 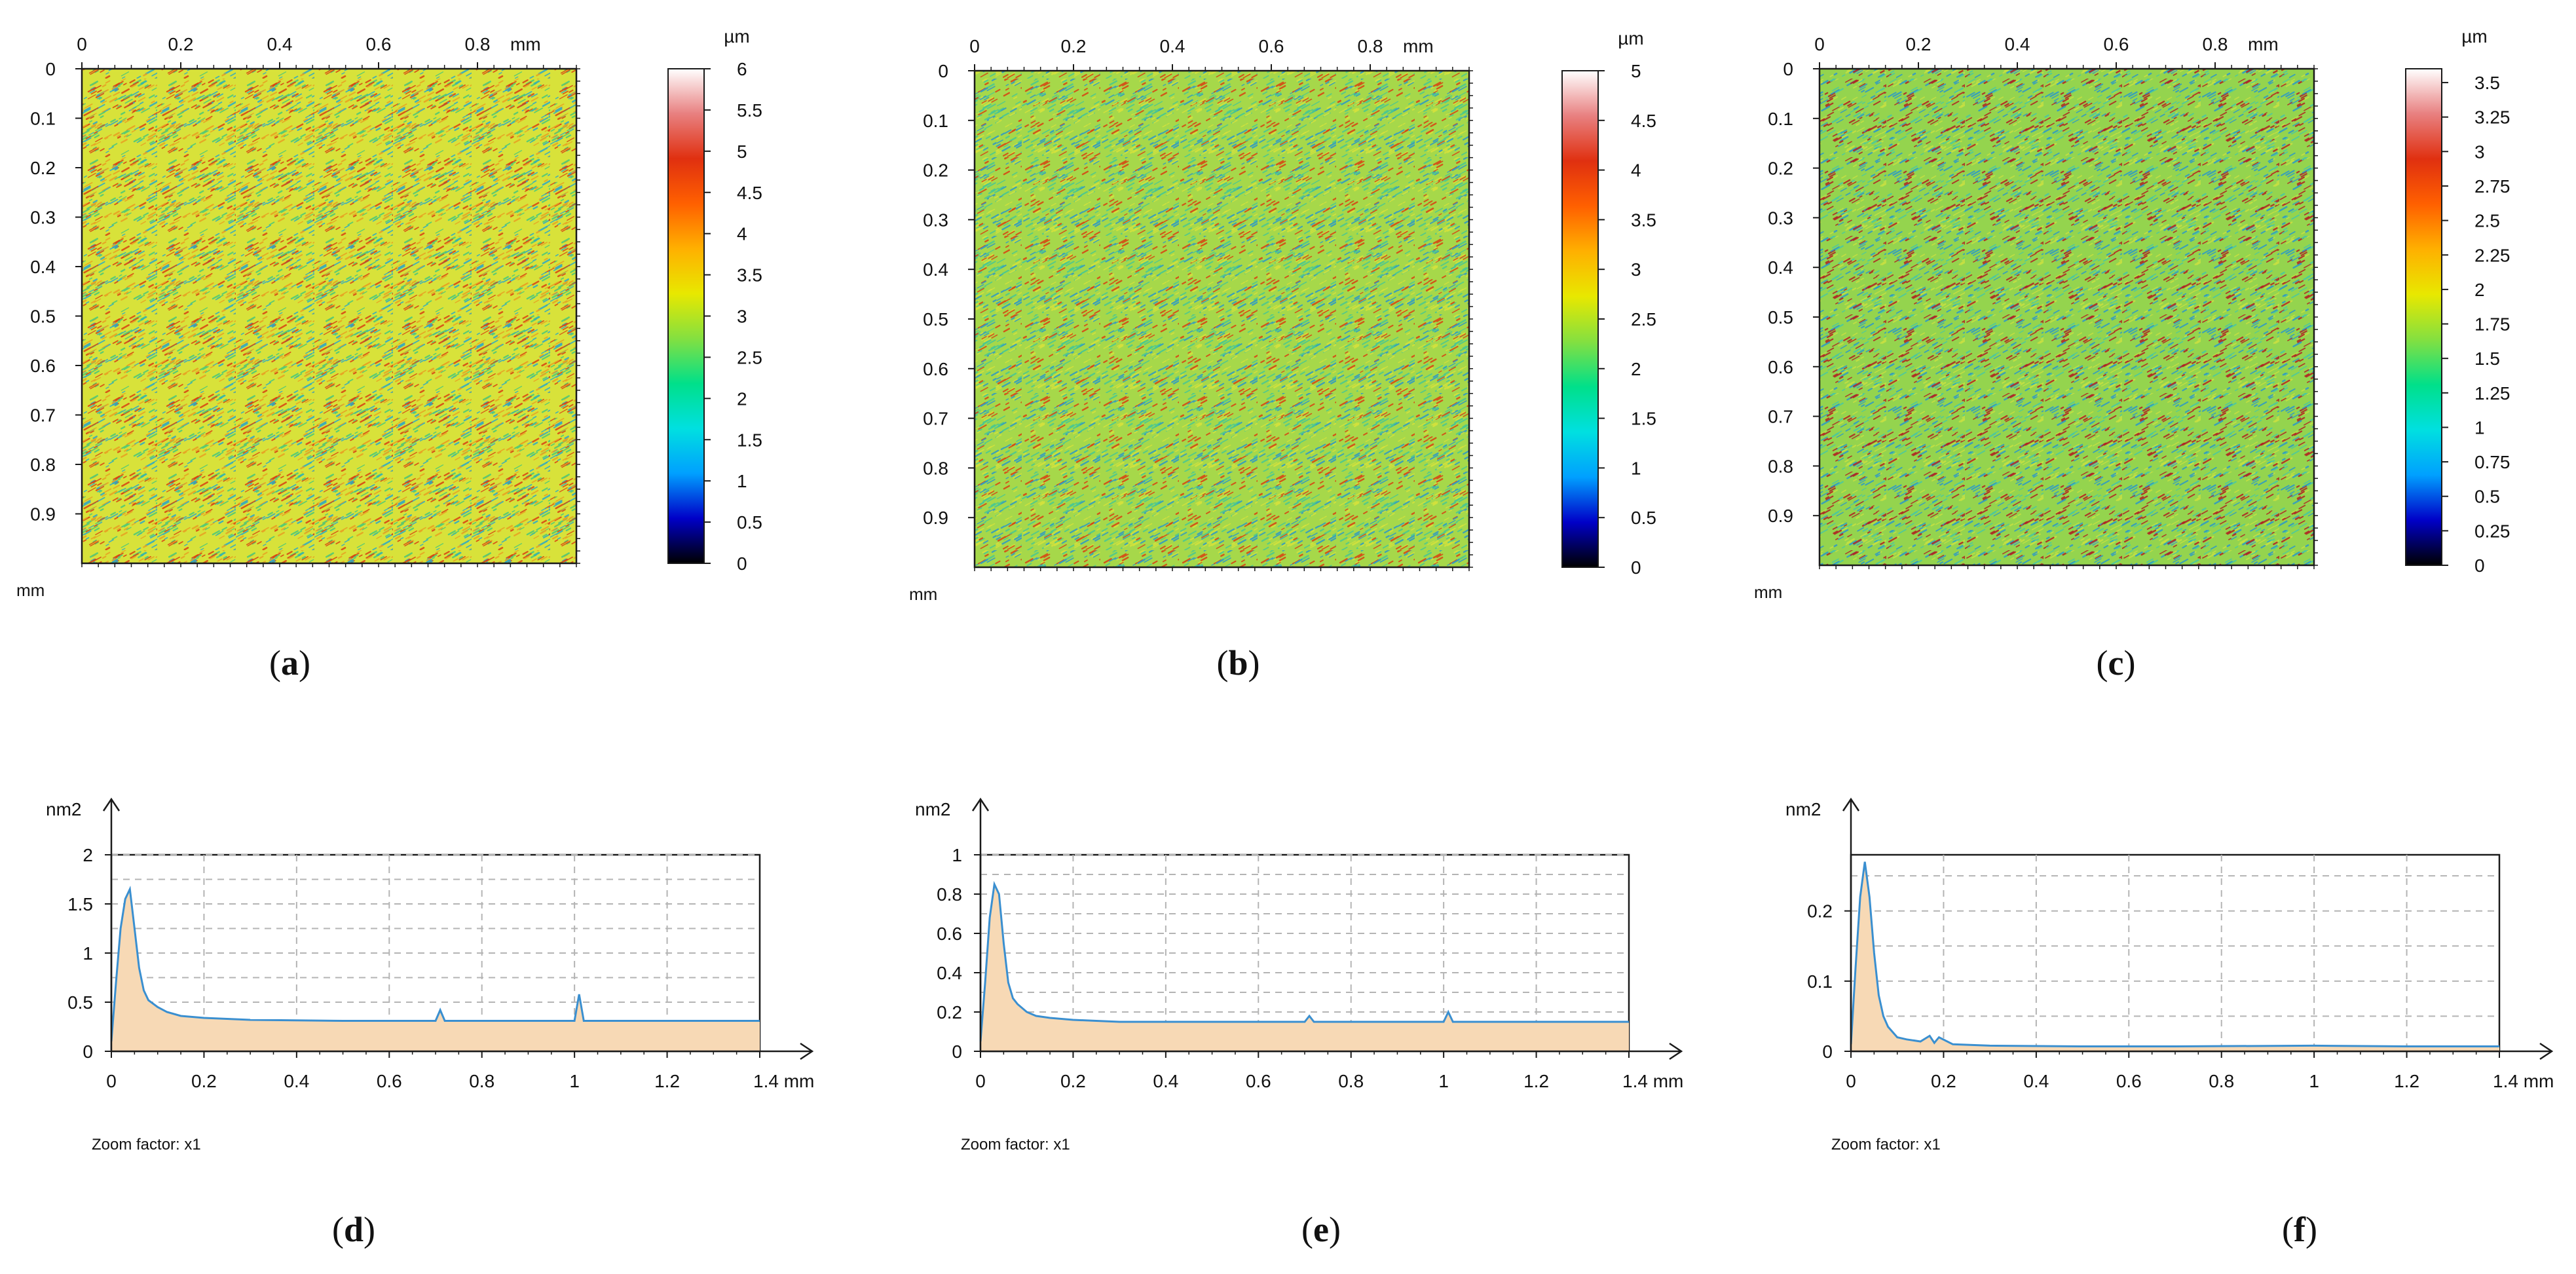 I want to click on caption-letter: f, so click(x=2300, y=1229).